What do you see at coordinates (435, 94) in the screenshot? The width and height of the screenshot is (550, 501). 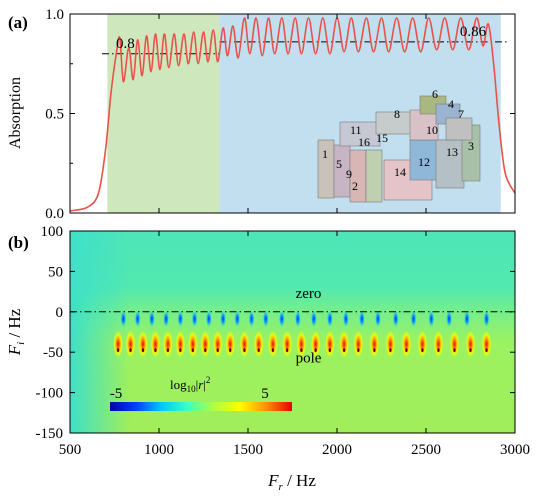 I see `inset-label: 6` at bounding box center [435, 94].